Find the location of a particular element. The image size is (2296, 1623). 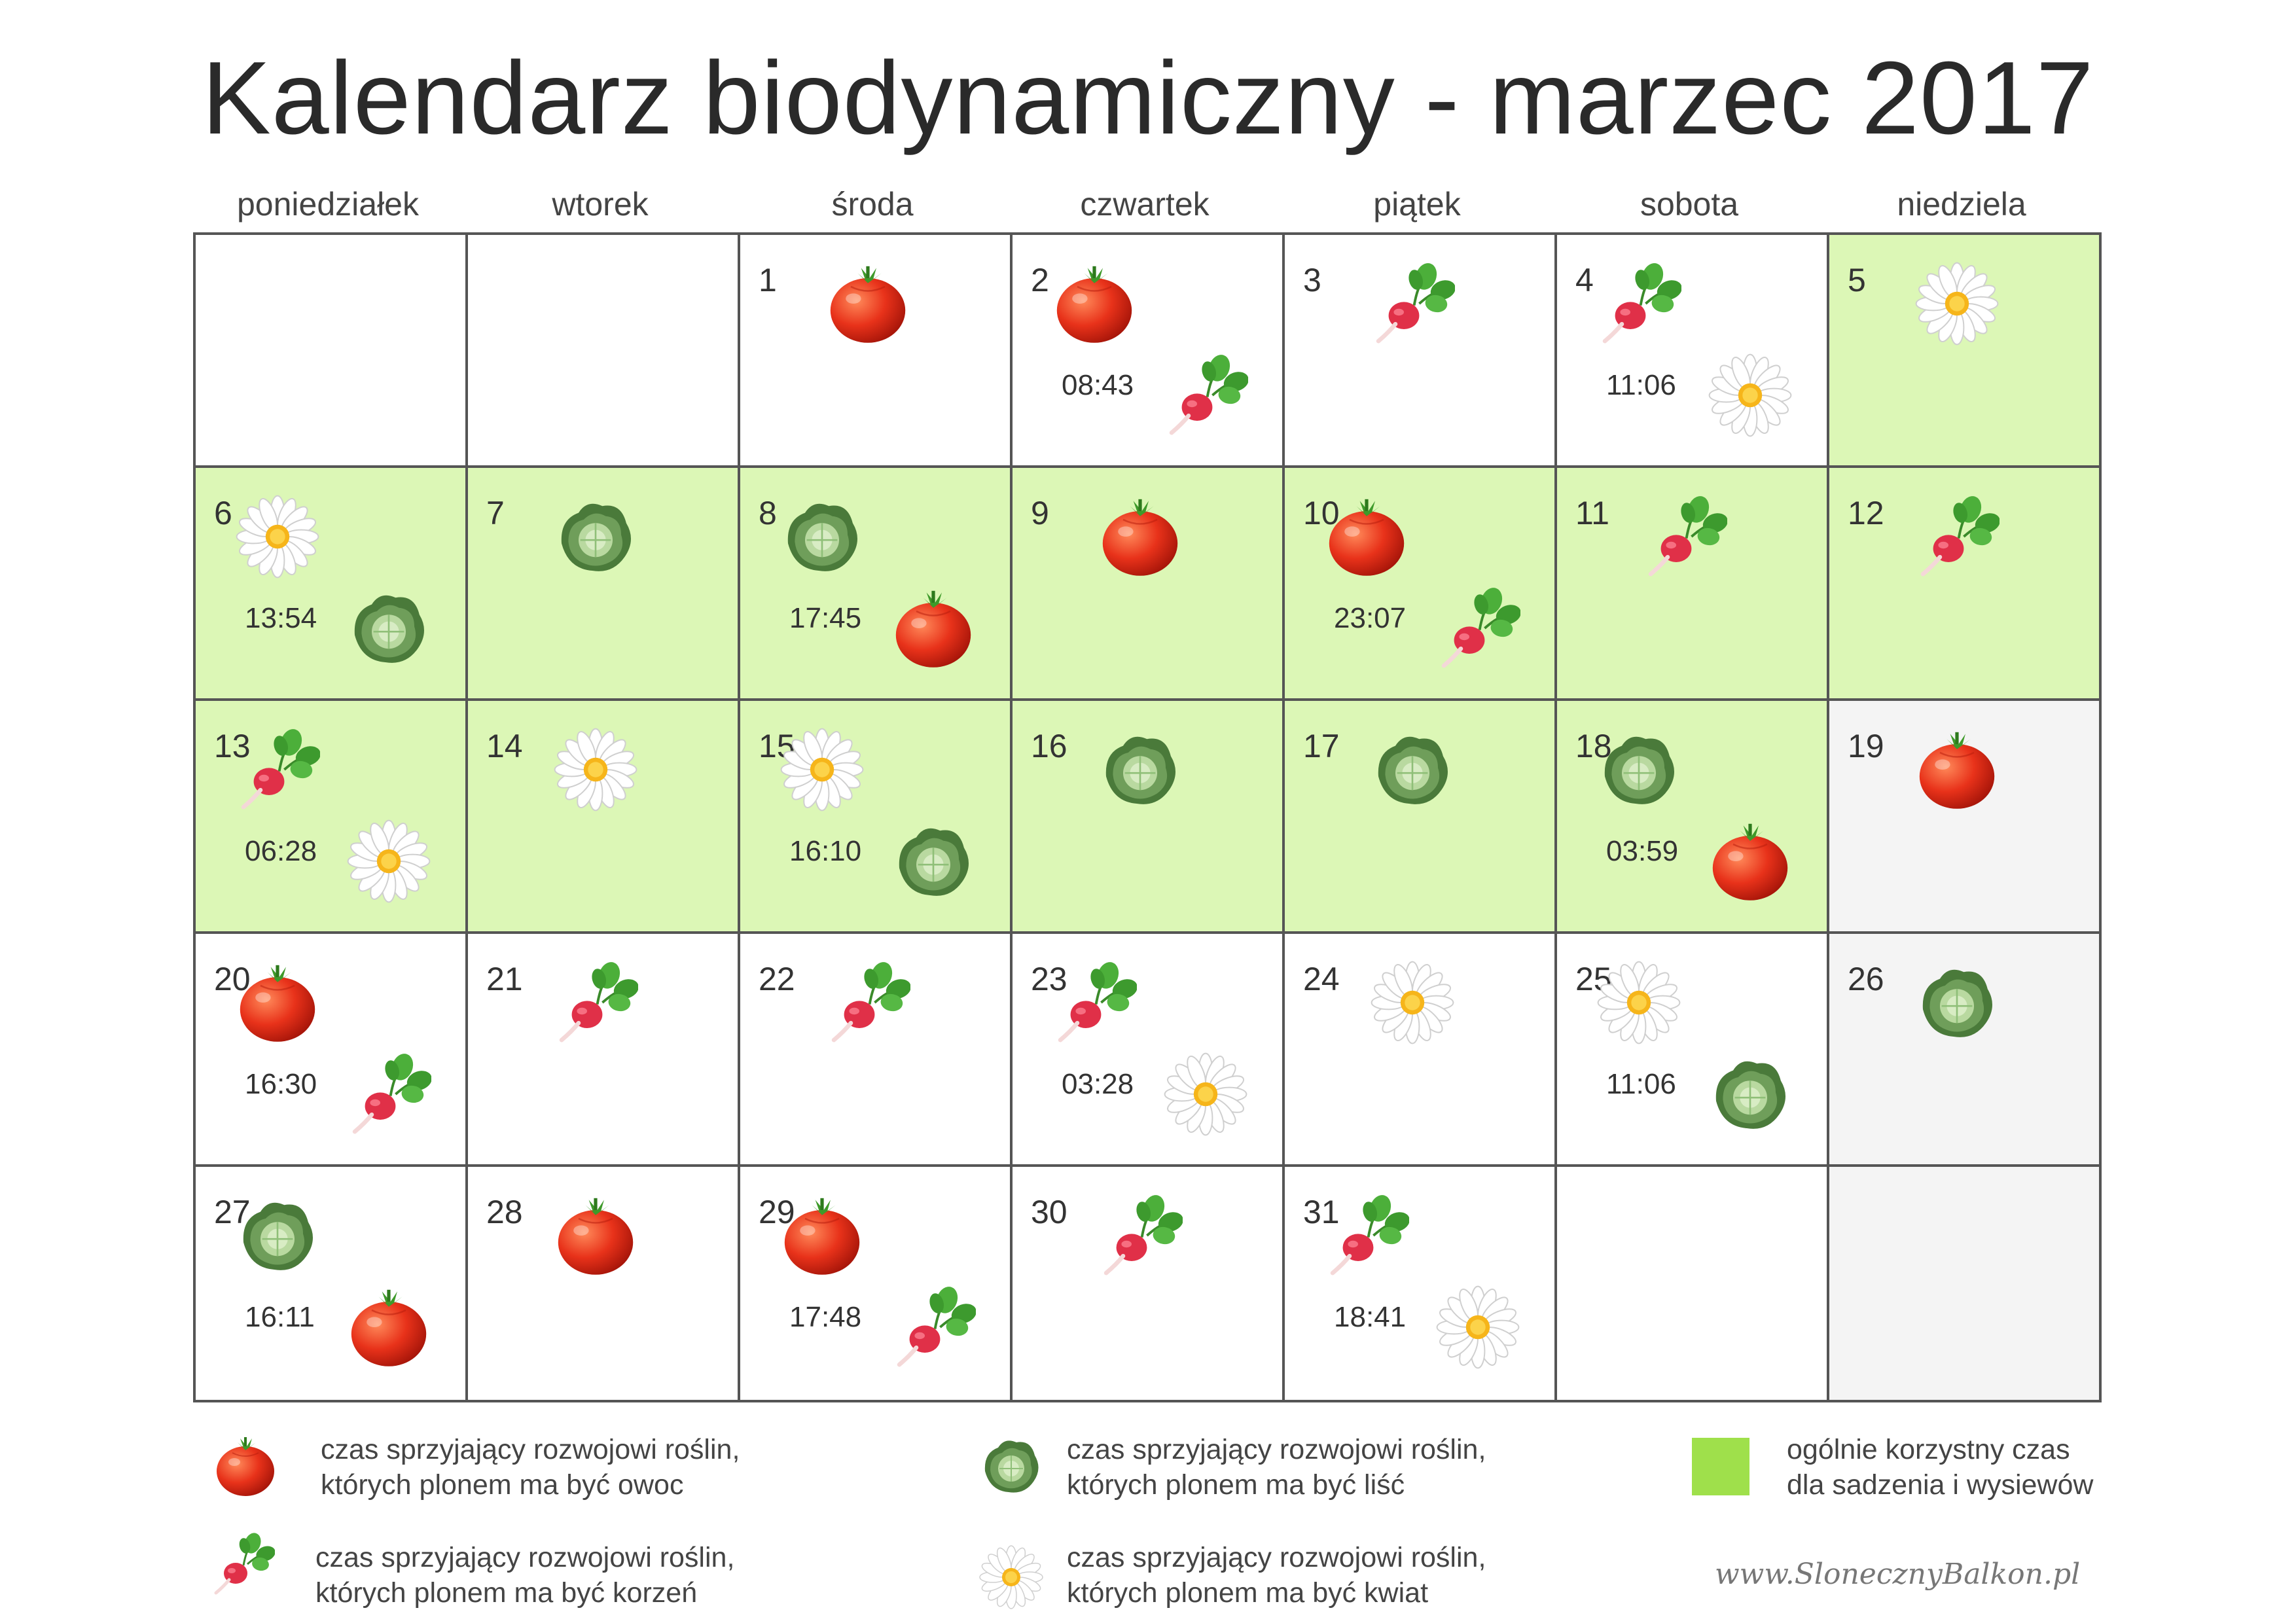

calendar-day-cell: 19 is located at coordinates (1964, 818).